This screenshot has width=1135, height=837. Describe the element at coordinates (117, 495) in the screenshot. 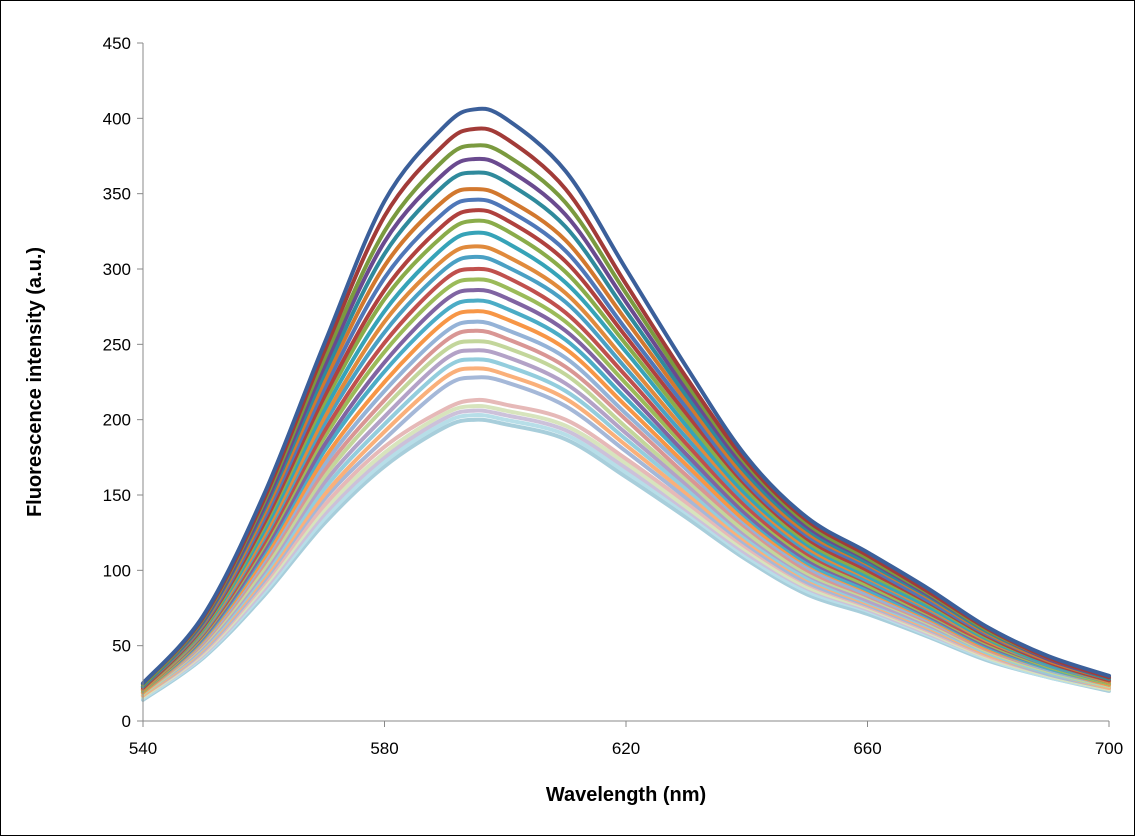

I see `y-tick-label: 150` at that location.